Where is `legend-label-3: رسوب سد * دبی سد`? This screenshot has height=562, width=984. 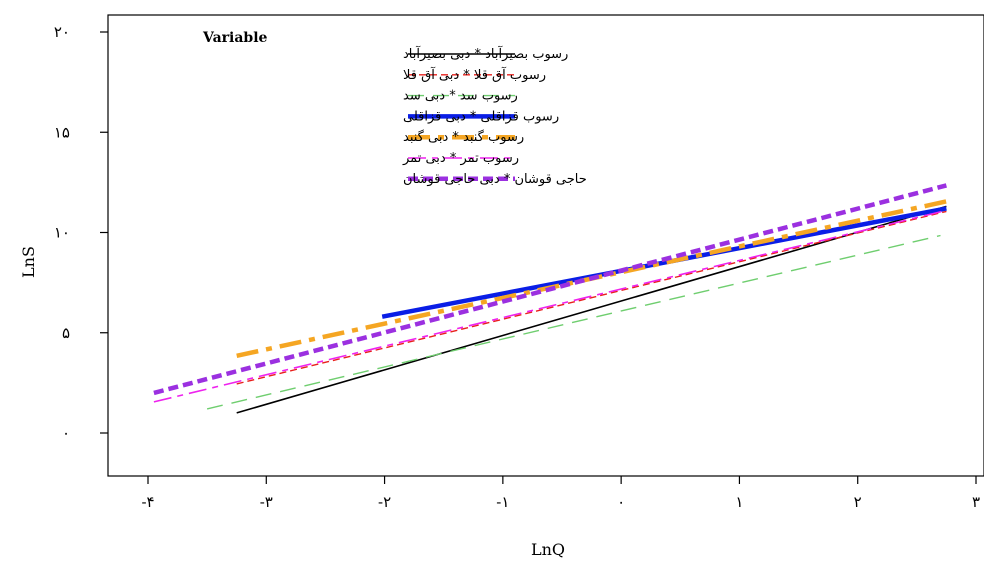 legend-label-3: رسوب سد * دبی سد is located at coordinates (460, 96).